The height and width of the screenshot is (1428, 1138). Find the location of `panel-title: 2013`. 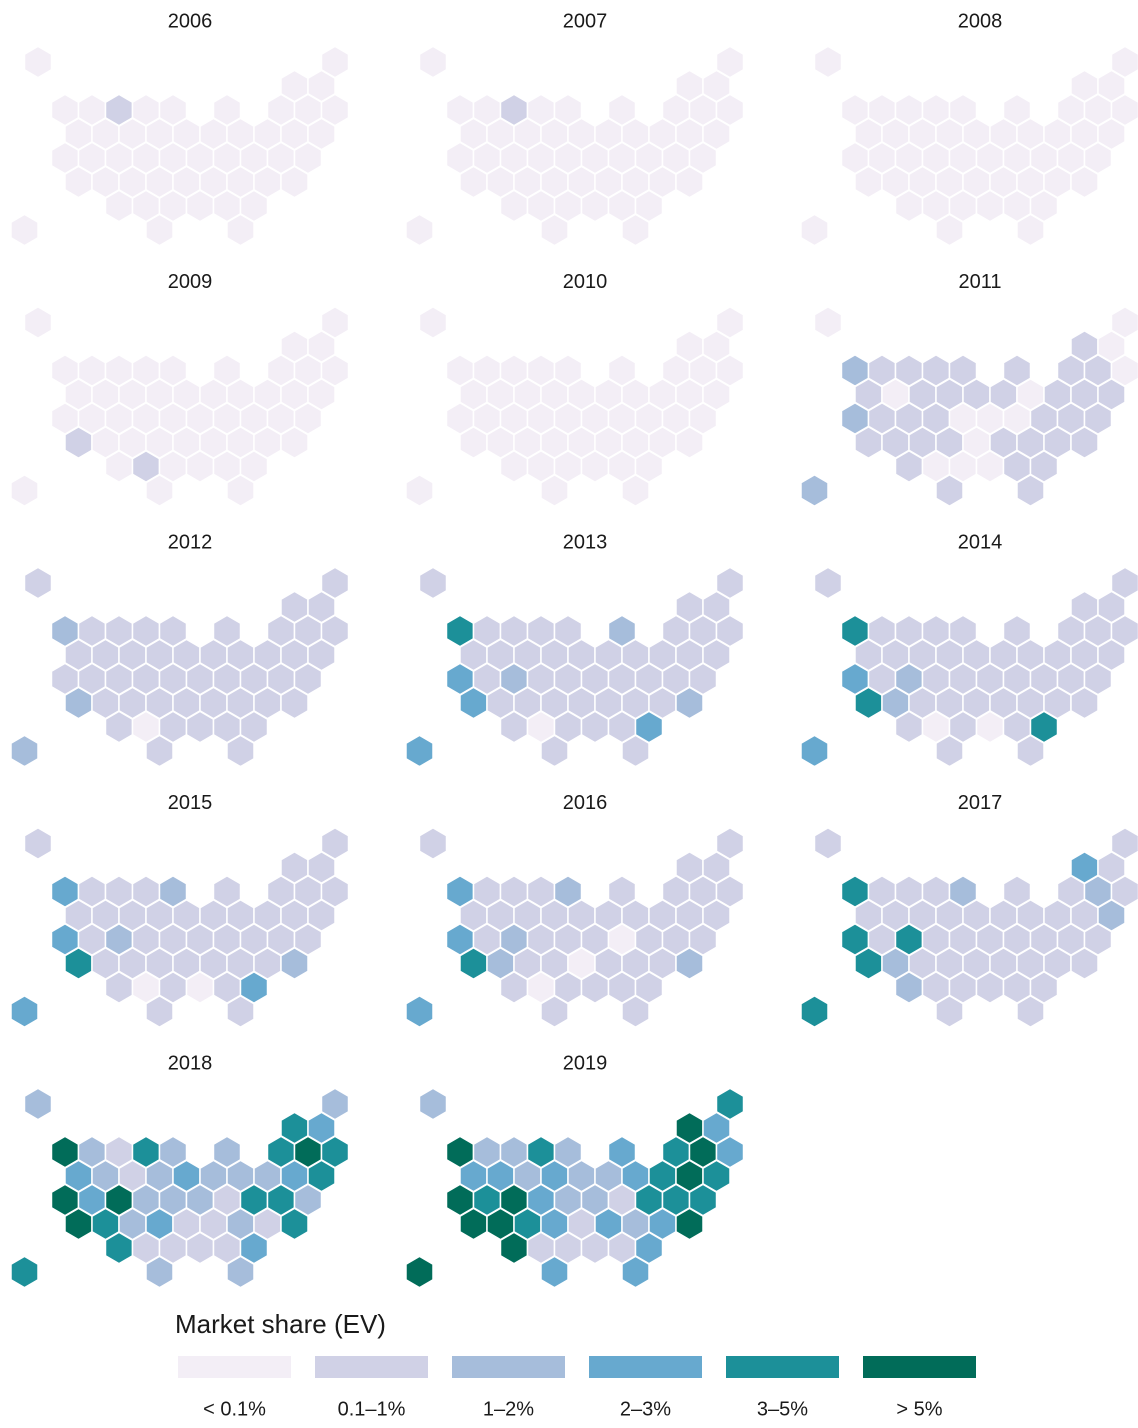

panel-title: 2013 is located at coordinates (585, 542).